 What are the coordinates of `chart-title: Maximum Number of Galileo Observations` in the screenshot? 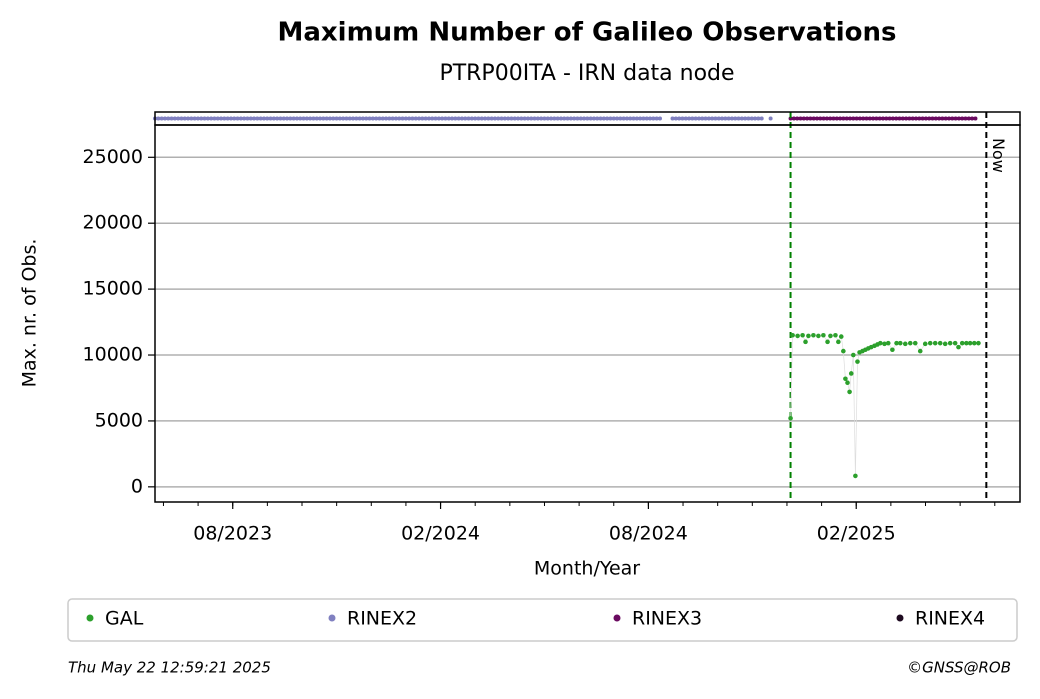 It's located at (586, 33).